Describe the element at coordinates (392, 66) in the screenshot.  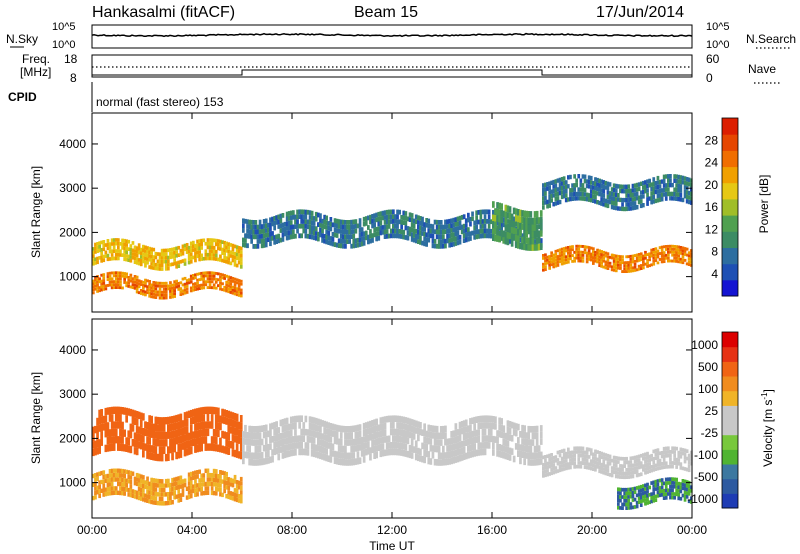
I see `freq-panel-frame` at that location.